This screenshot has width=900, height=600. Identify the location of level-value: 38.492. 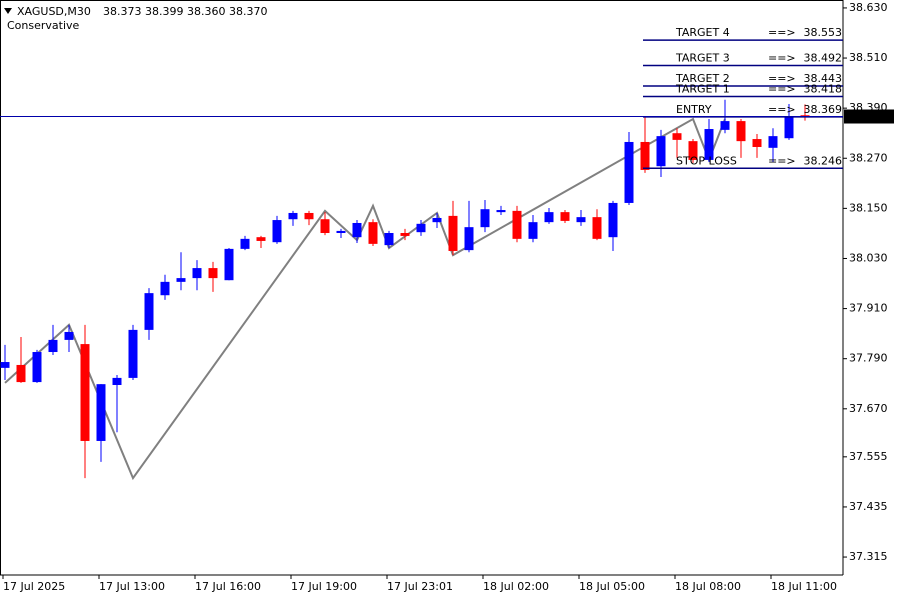
(823, 58).